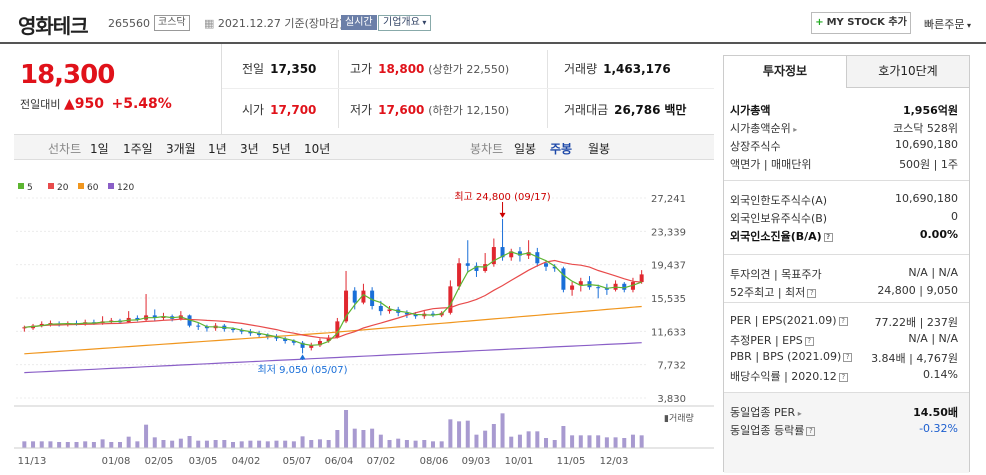 Image resolution: width=986 pixels, height=475 pixels. What do you see at coordinates (405, 23) in the screenshot?
I see `company-info-dropdown: 기업개요 ▾` at bounding box center [405, 23].